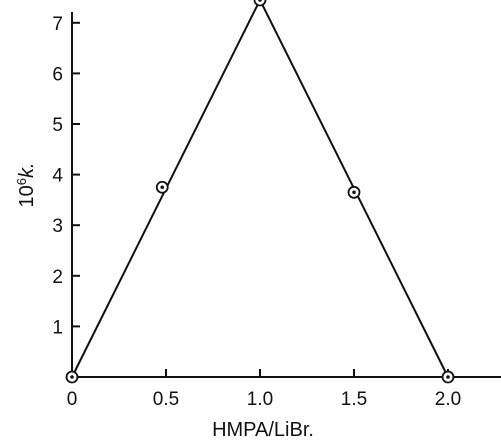  Describe the element at coordinates (354, 399) in the screenshot. I see `x-tick-label: 1.5` at that location.